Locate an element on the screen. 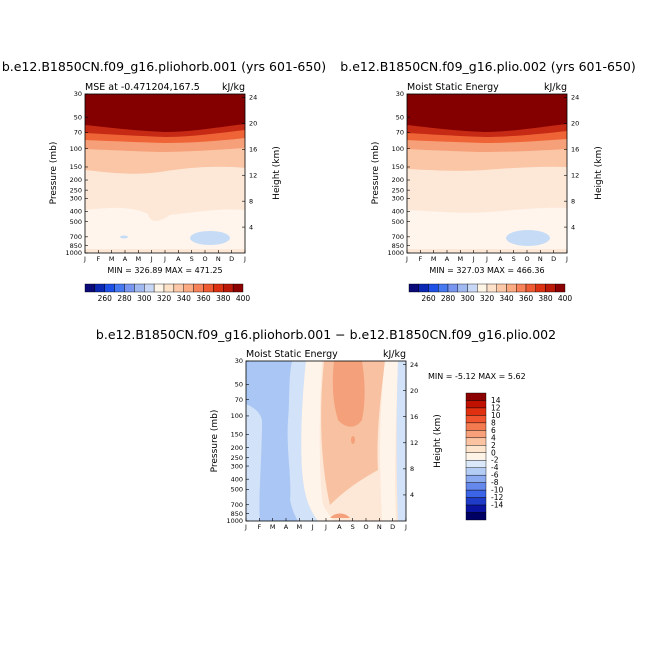 This screenshot has height=654, width=654. pressure-tick-label: 150 is located at coordinates (237, 435).